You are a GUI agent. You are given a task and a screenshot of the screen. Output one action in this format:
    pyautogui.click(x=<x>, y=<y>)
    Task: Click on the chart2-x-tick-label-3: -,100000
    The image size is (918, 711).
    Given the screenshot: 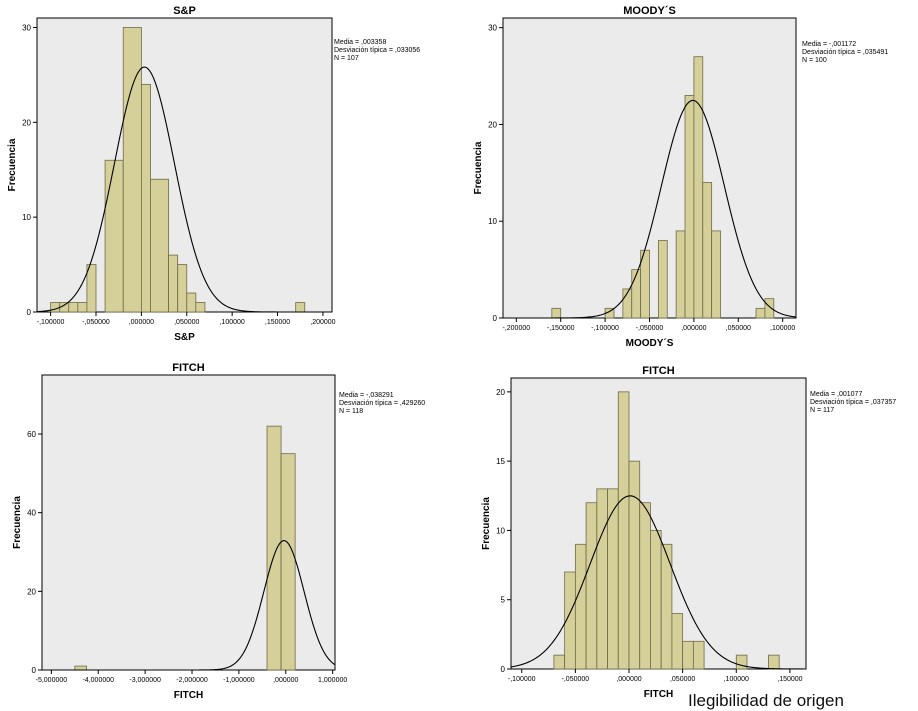 What is the action you would take?
    pyautogui.click(x=605, y=328)
    